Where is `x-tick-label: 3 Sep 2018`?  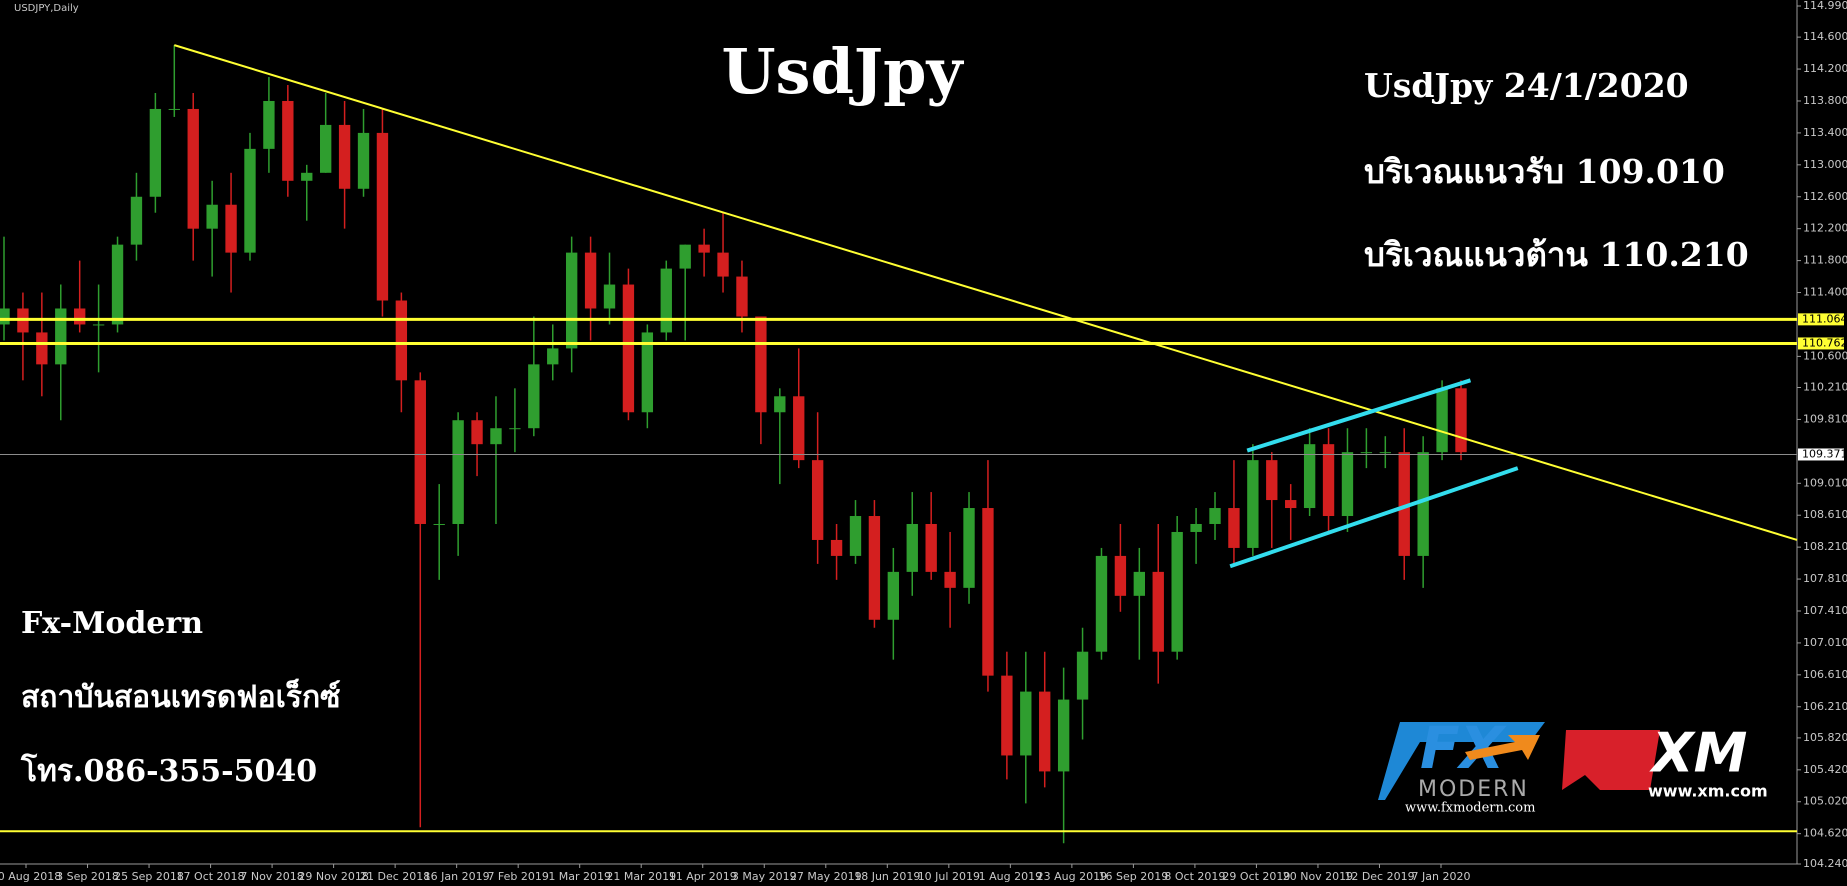 x-tick-label: 3 Sep 2018 is located at coordinates (87, 876).